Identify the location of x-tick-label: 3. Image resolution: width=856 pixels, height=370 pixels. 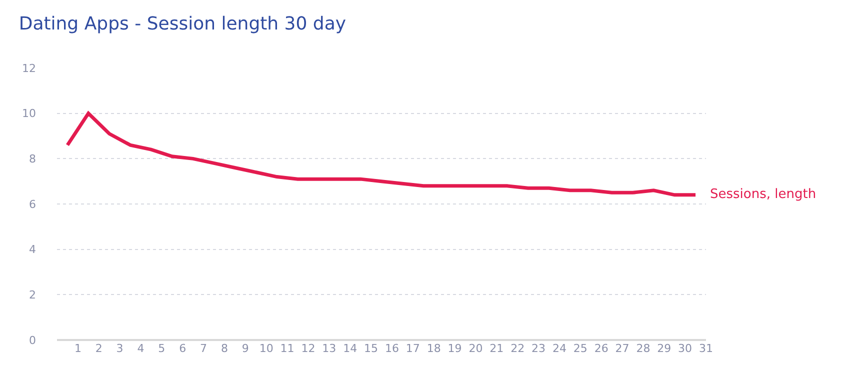
(120, 348).